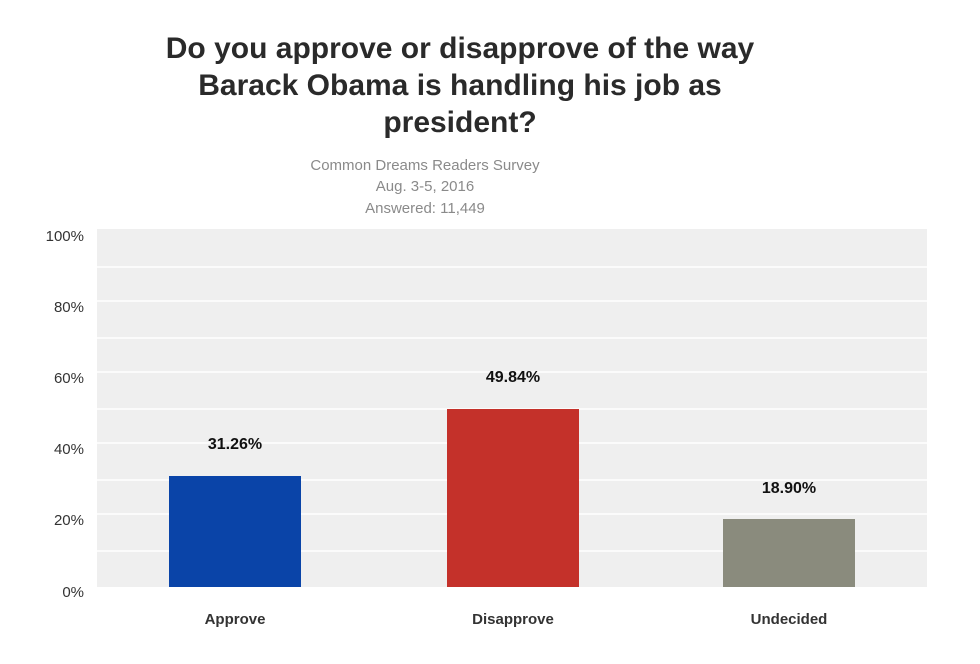  What do you see at coordinates (68, 449) in the screenshot?
I see `y-tick-40: 40%` at bounding box center [68, 449].